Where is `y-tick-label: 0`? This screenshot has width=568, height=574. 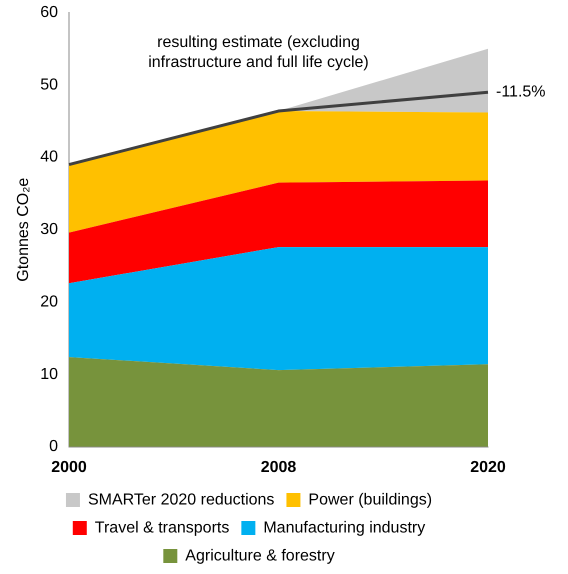
y-tick-label: 0 is located at coordinates (53, 447).